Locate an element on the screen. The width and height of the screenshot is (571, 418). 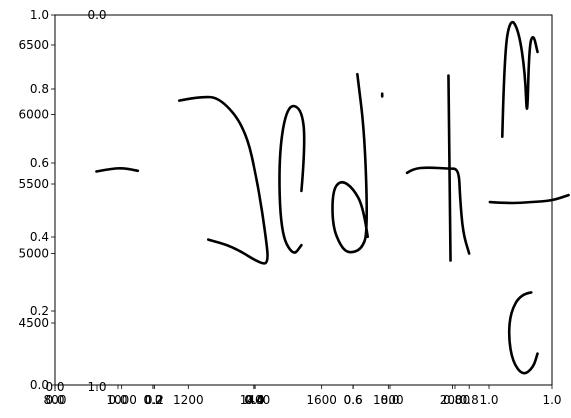
data-axes-x-tick-label: 1200 is located at coordinates (188, 400).